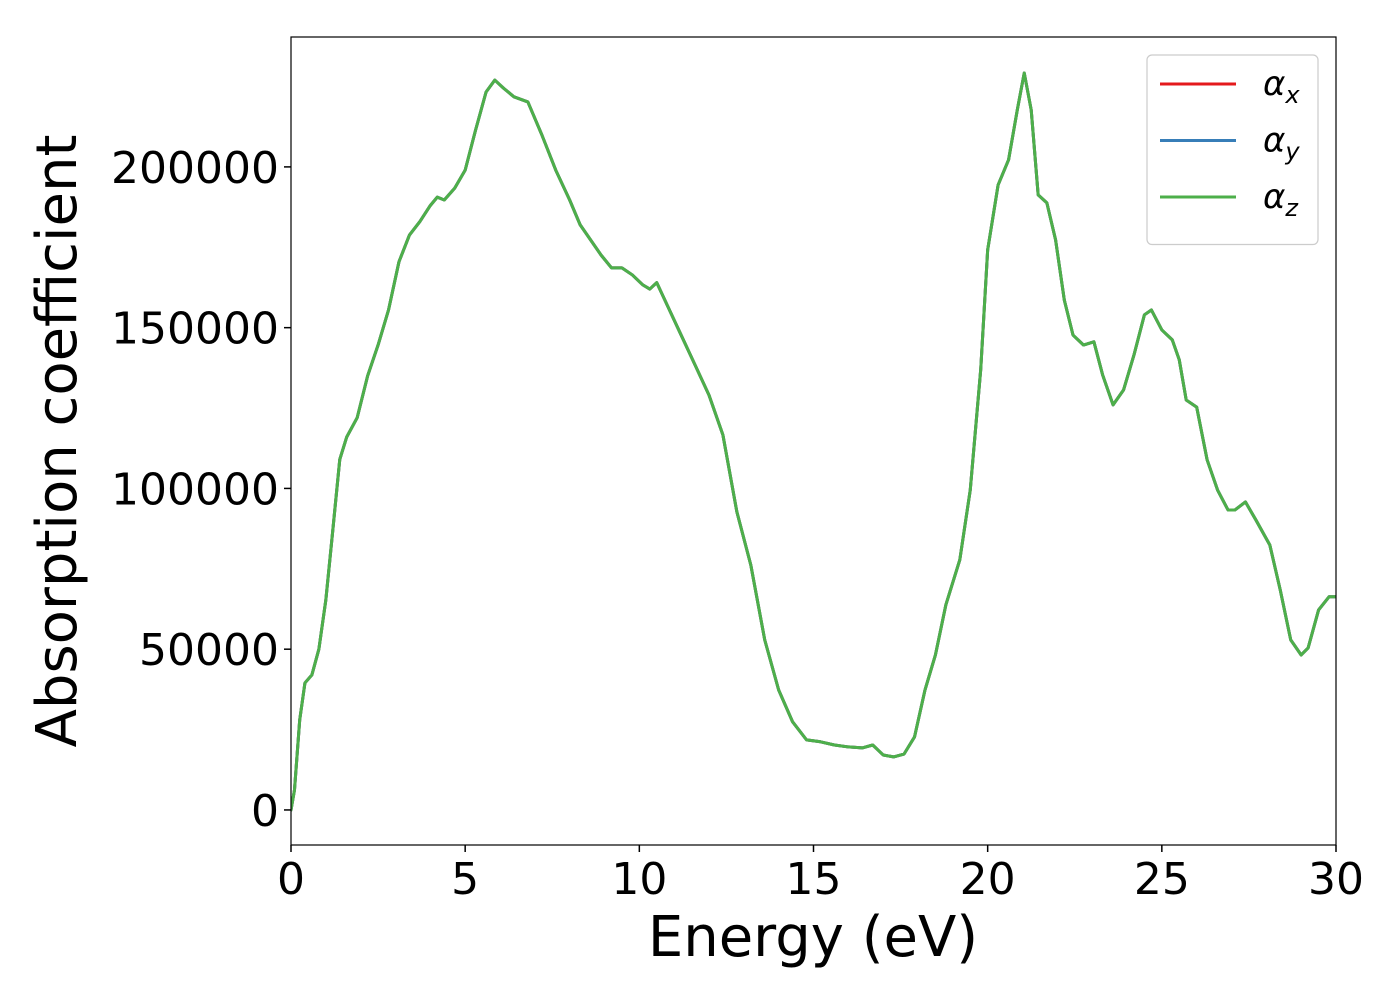 The width and height of the screenshot is (1400, 1000). I want to click on y-tick-label: 0, so click(265, 811).